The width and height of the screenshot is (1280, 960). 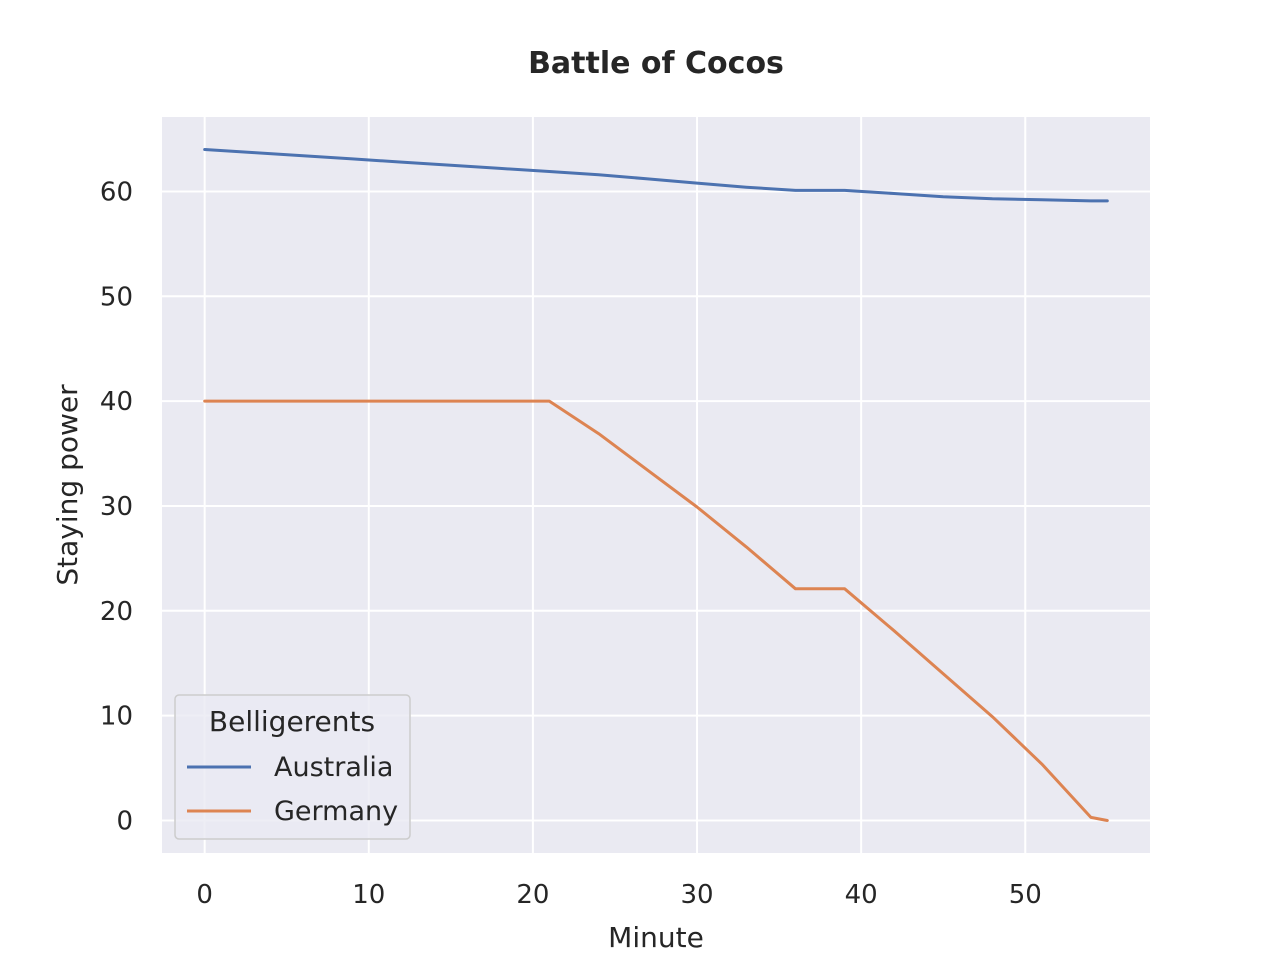 What do you see at coordinates (204, 895) in the screenshot?
I see `x-tick-label: 0` at bounding box center [204, 895].